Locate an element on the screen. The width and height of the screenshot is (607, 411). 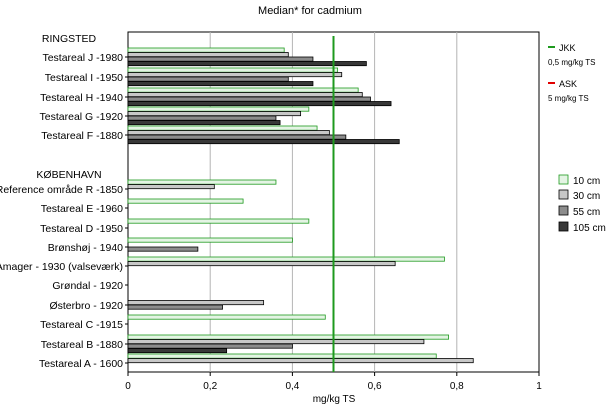
category-label: Testareal C -1915 is located at coordinates (81, 325).